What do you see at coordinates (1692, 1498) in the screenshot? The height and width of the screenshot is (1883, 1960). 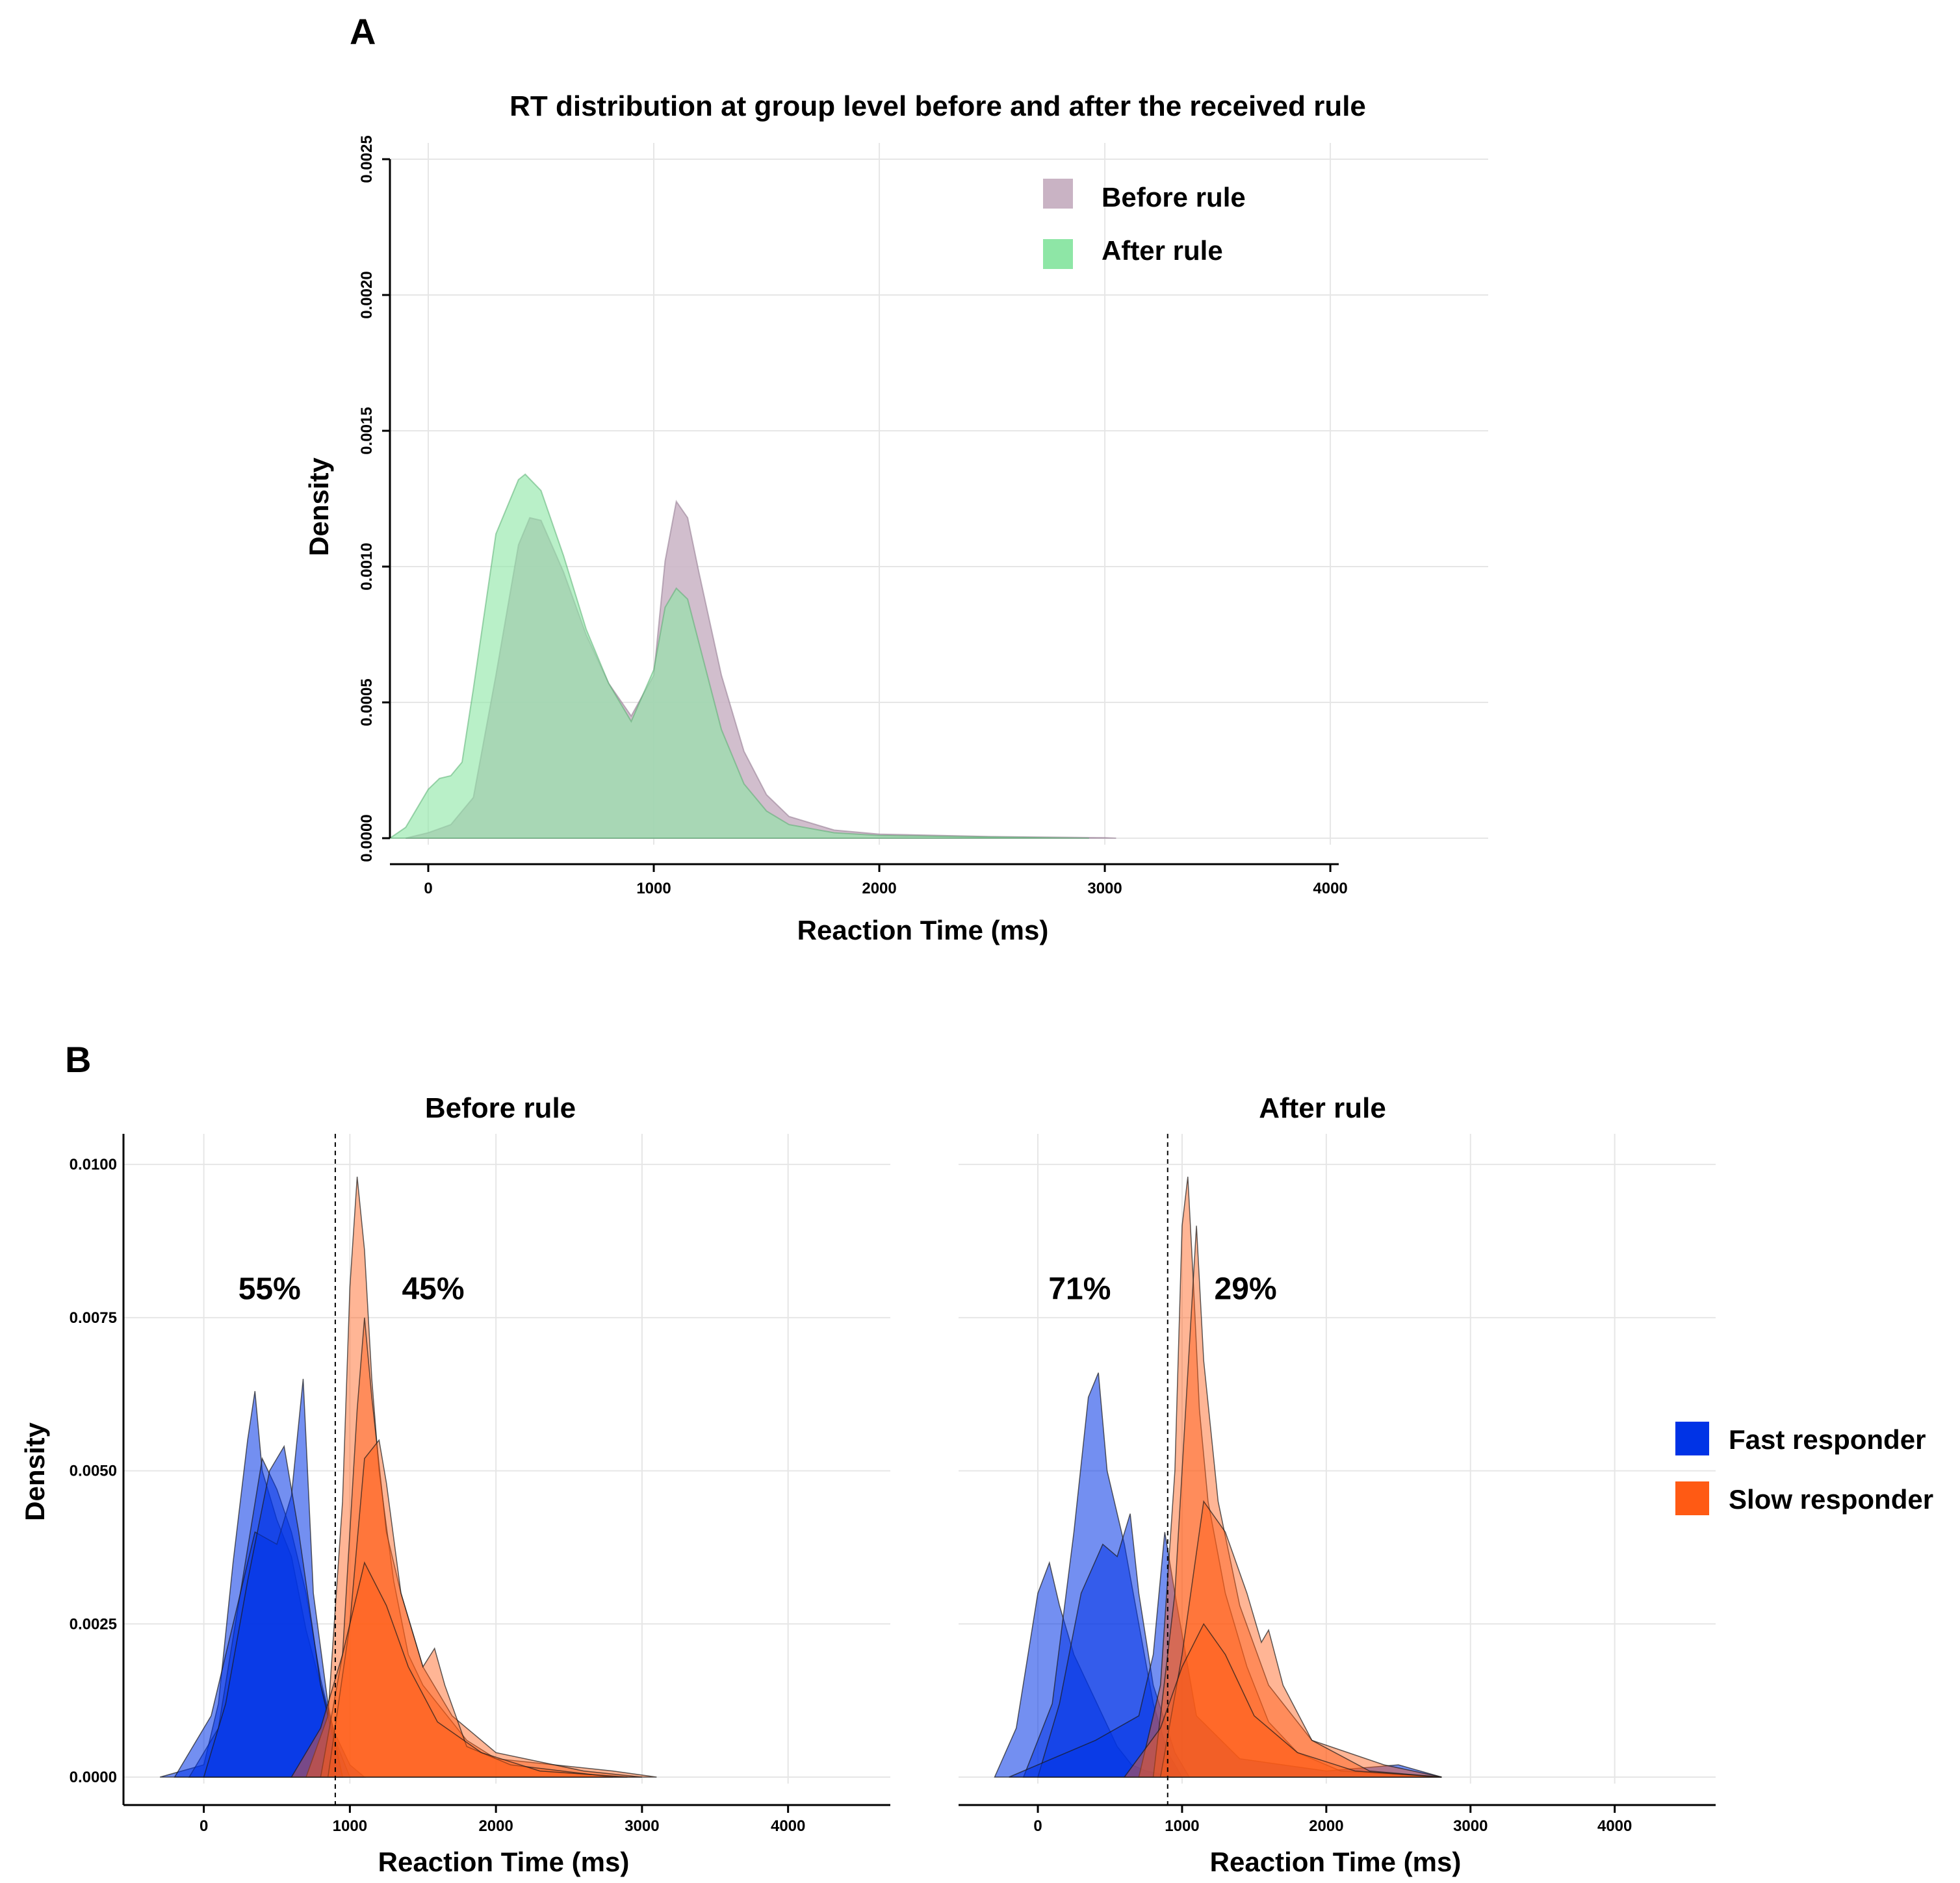 I see `legend-swatch-slow-responder` at bounding box center [1692, 1498].